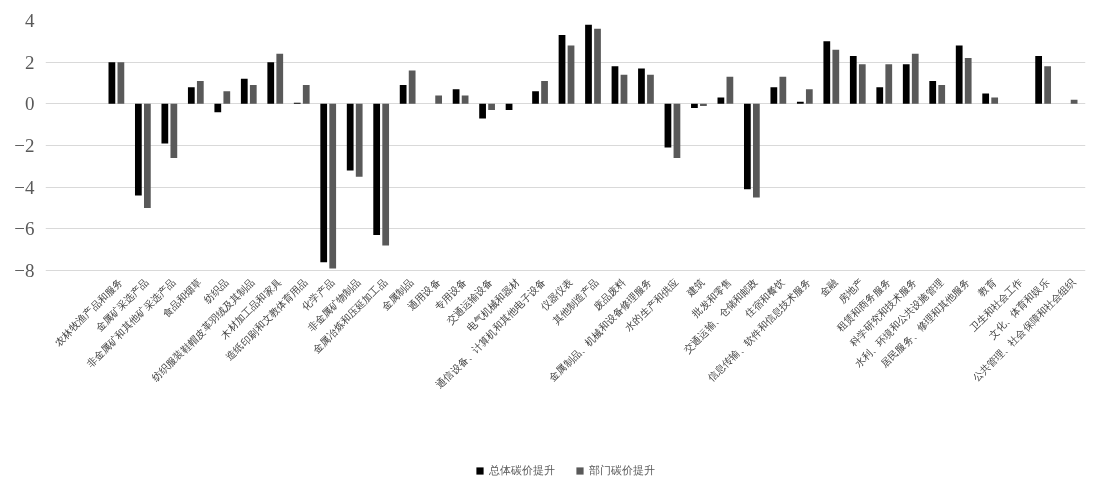  I want to click on y-tick-label: −4, so click(24, 187).